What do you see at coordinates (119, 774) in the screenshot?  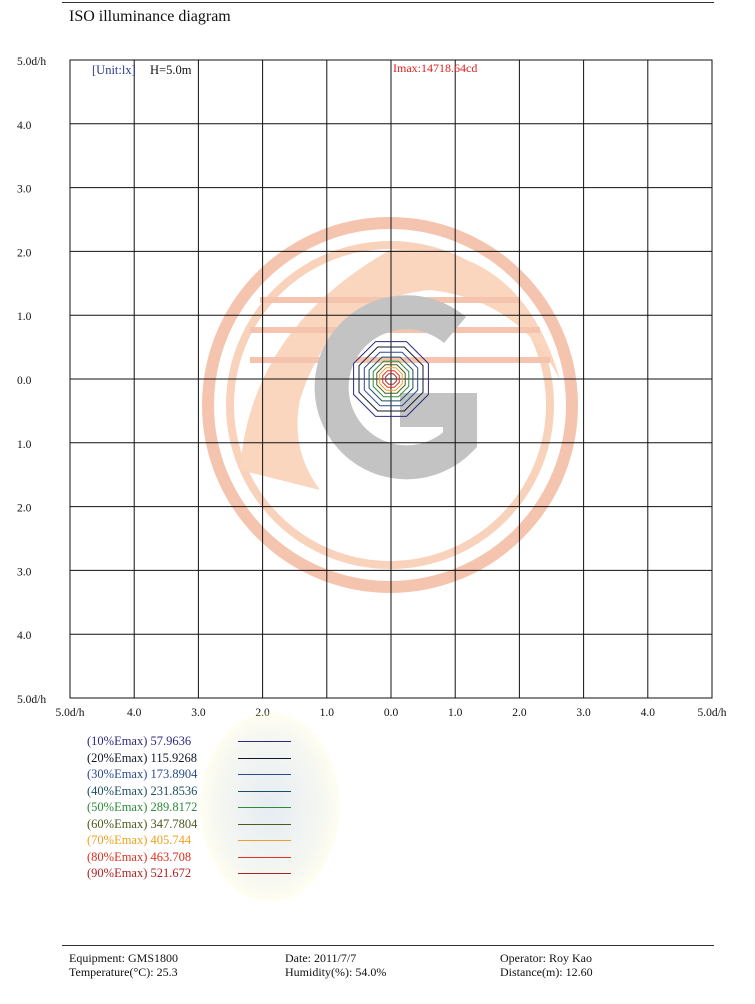 I see `legend-level: (30%Emax)` at bounding box center [119, 774].